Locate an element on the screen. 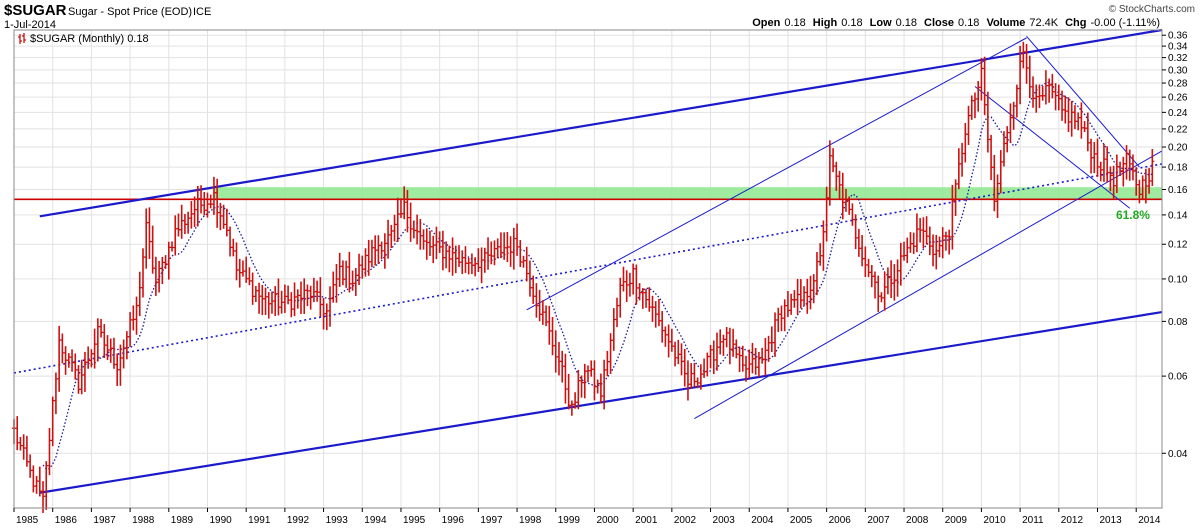 The image size is (1200, 528). quote-label: Close is located at coordinates (939, 23).